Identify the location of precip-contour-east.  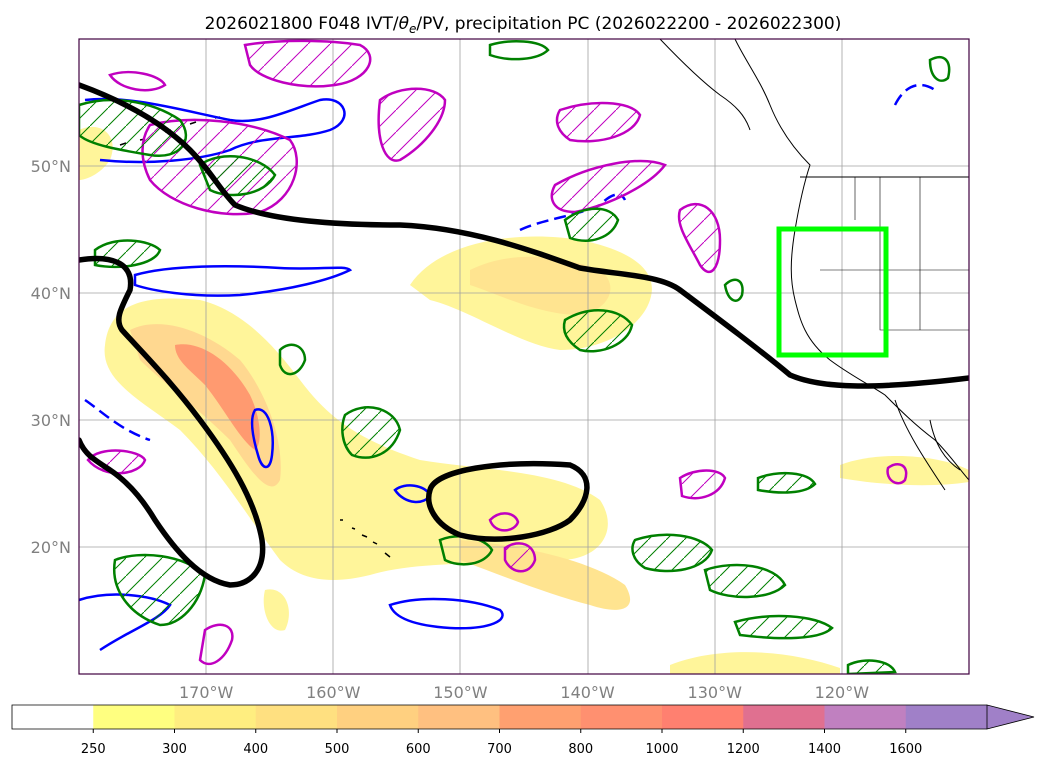
(699, 238).